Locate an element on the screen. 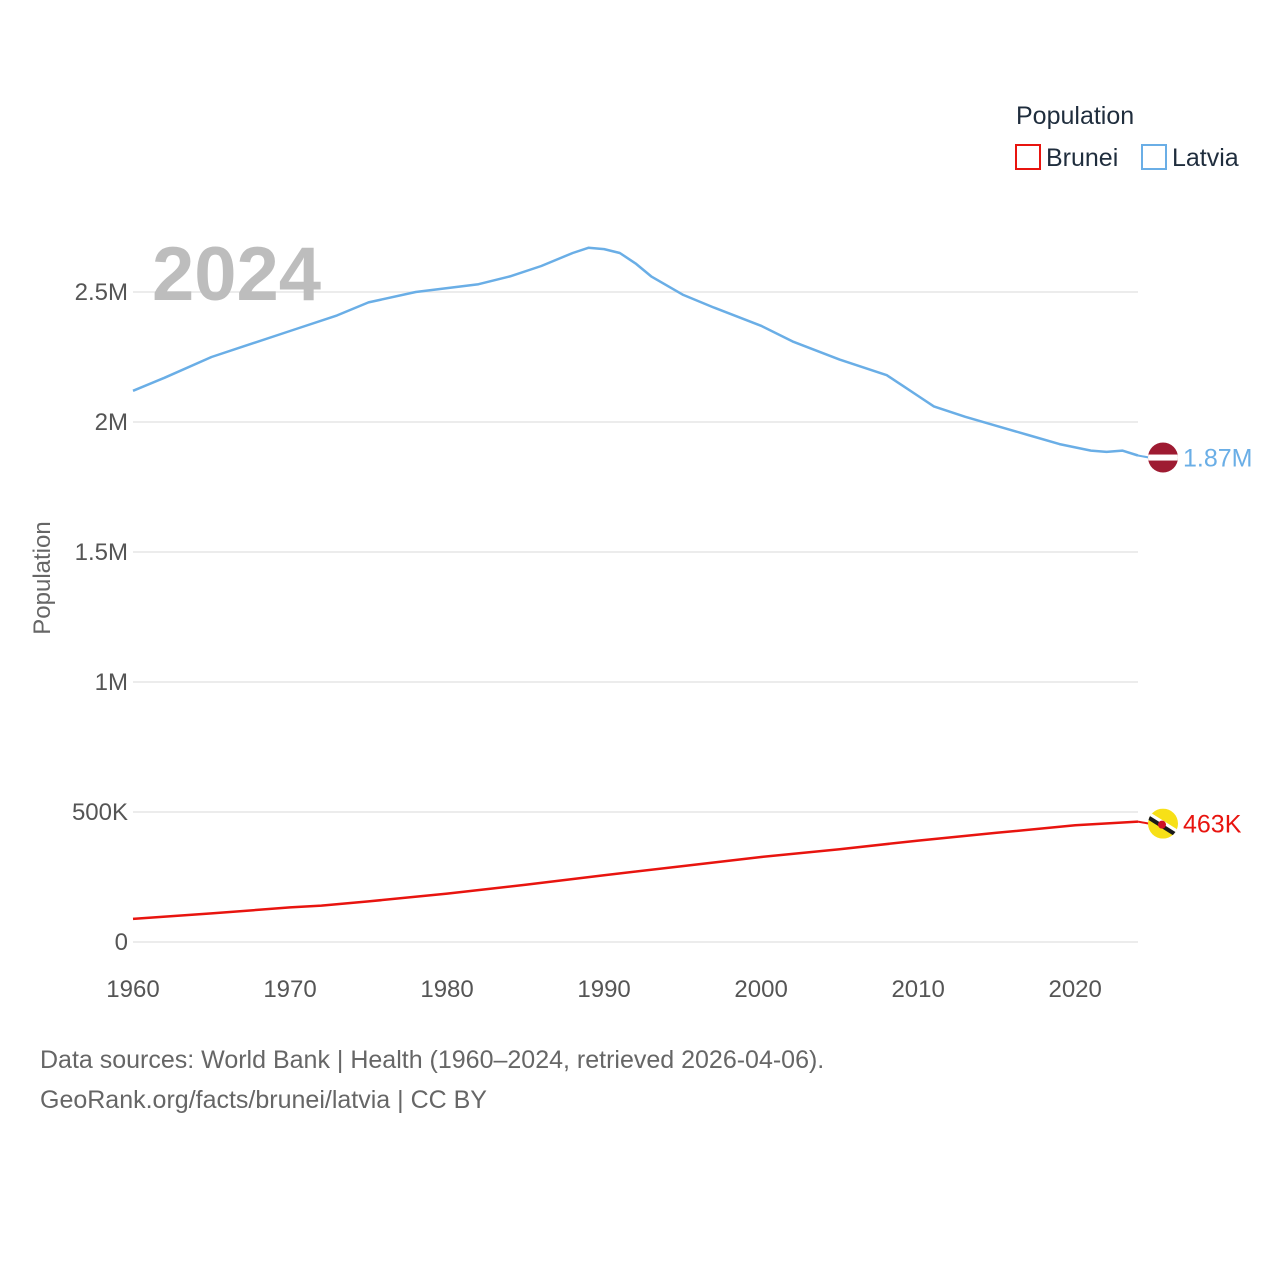 Image resolution: width=1280 pixels, height=1280 pixels. brunei-flag-icon is located at coordinates (1163, 823).